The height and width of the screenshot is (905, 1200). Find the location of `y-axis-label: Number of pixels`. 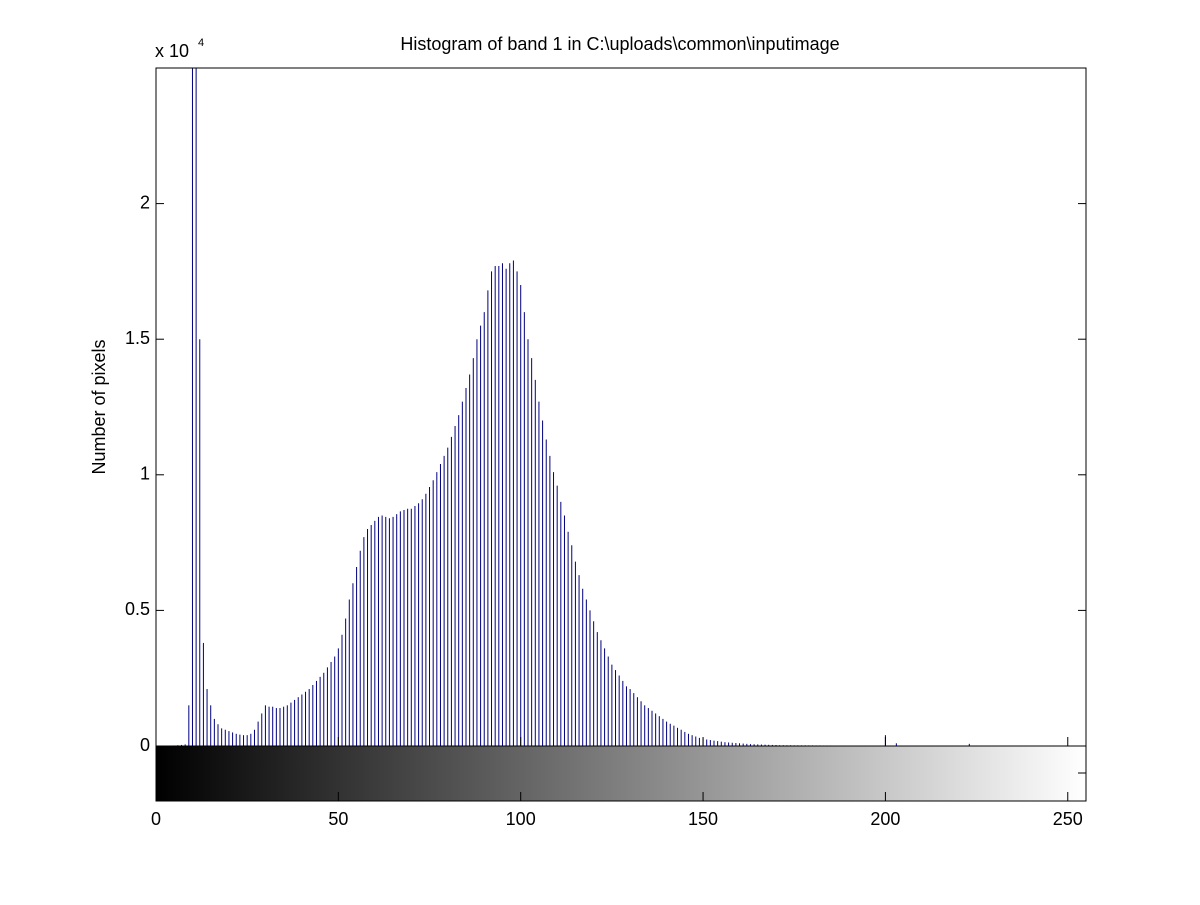

y-axis-label: Number of pixels is located at coordinates (99, 406).